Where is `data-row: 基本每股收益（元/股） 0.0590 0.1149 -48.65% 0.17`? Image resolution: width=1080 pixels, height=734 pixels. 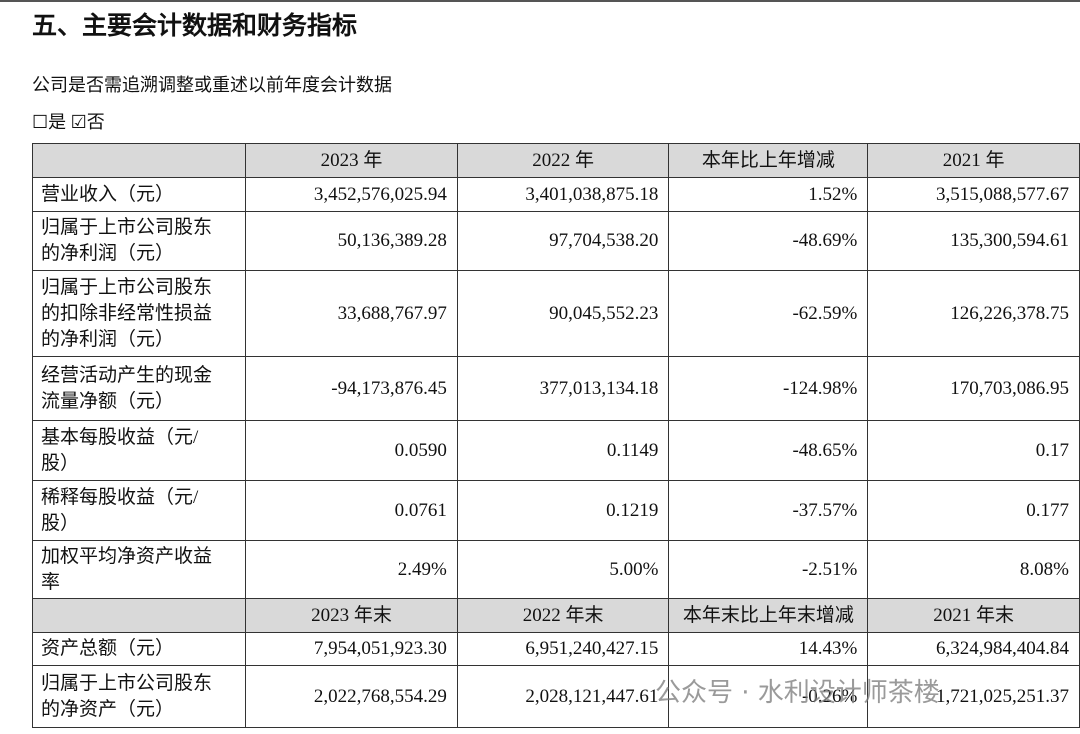 data-row: 基本每股收益（元/股） 0.0590 0.1149 -48.65% 0.17 is located at coordinates (555, 450).